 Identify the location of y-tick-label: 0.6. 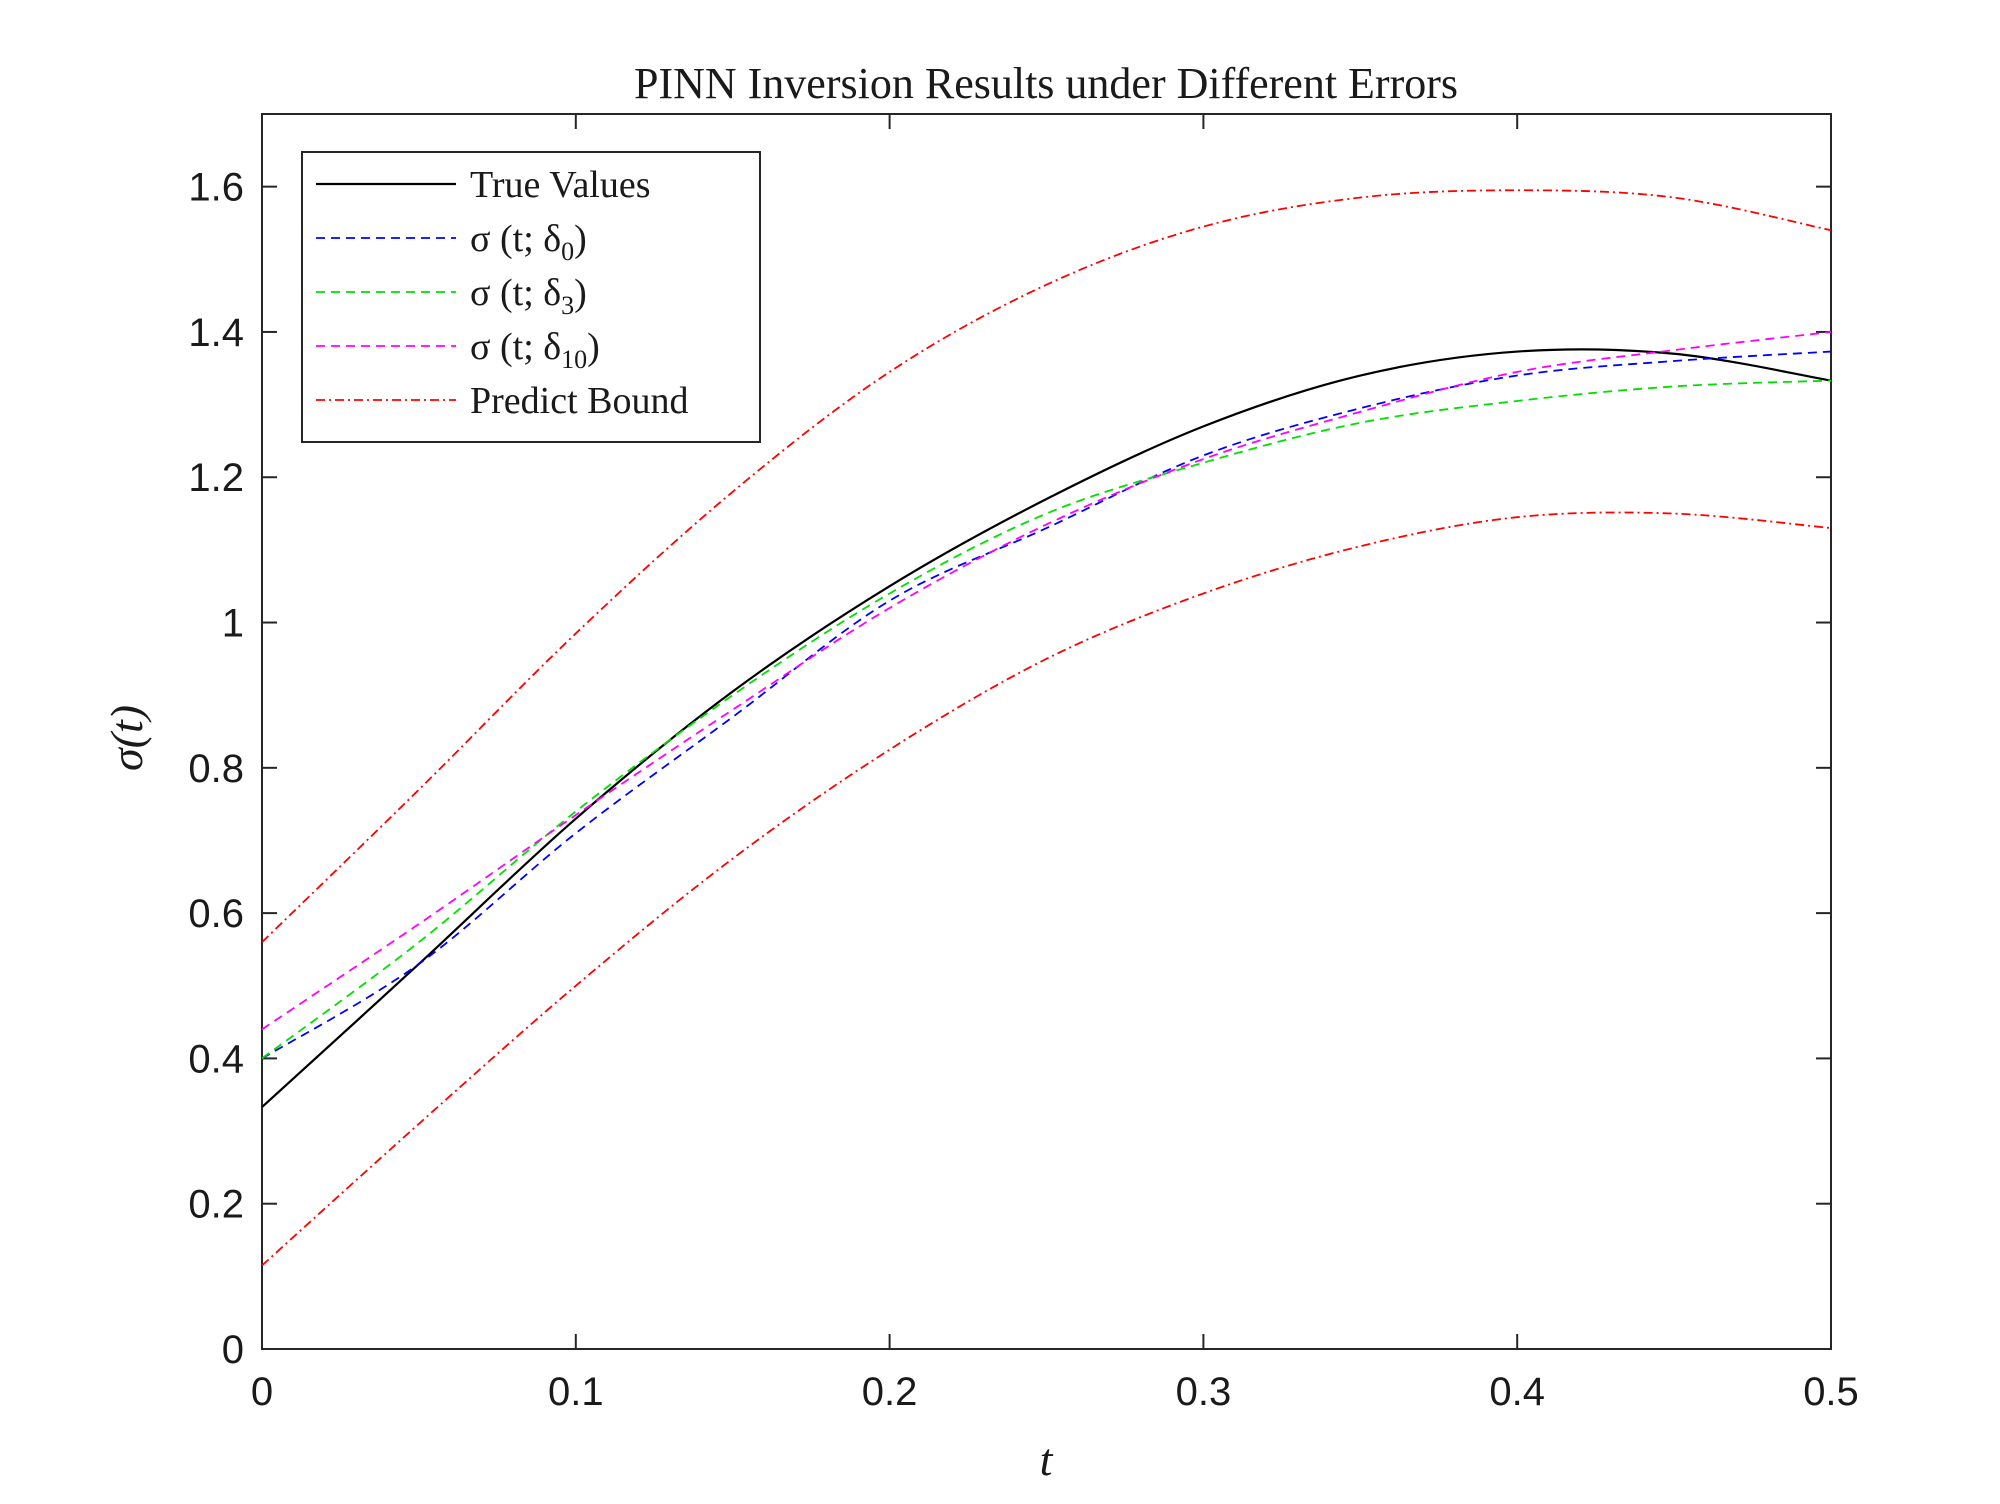
(216, 914).